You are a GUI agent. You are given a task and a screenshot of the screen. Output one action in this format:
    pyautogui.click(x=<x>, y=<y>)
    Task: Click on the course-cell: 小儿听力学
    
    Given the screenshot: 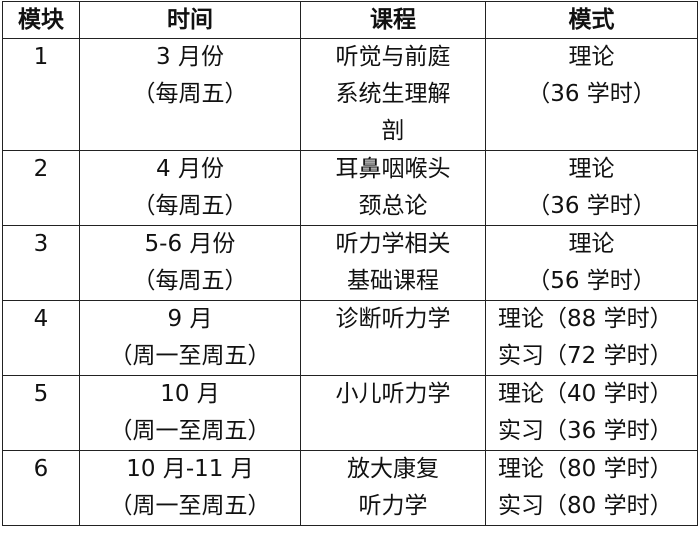 What is the action you would take?
    pyautogui.click(x=393, y=413)
    